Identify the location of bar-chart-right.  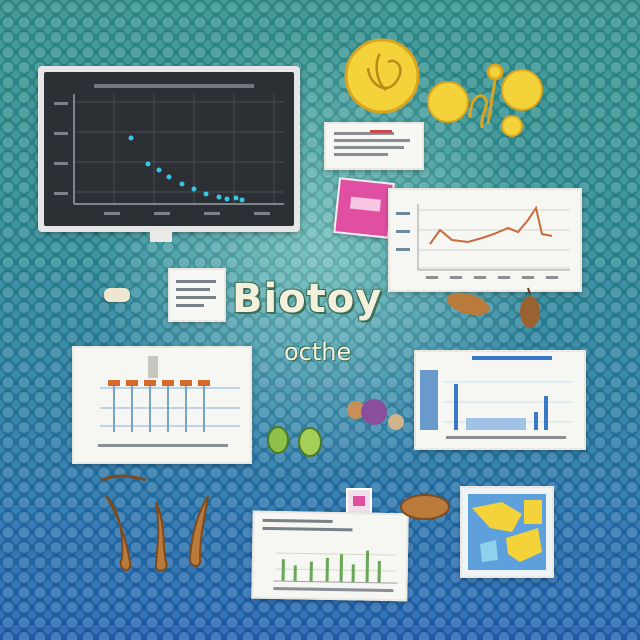
(496, 397).